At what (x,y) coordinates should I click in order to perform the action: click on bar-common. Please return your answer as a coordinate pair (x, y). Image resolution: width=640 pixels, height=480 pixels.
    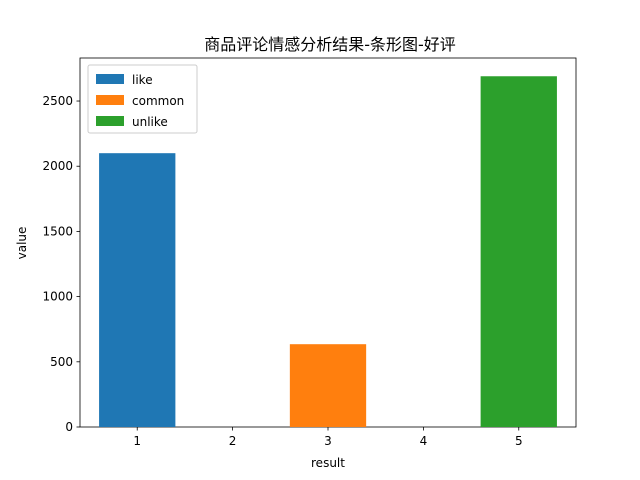
    Looking at the image, I should click on (328, 385).